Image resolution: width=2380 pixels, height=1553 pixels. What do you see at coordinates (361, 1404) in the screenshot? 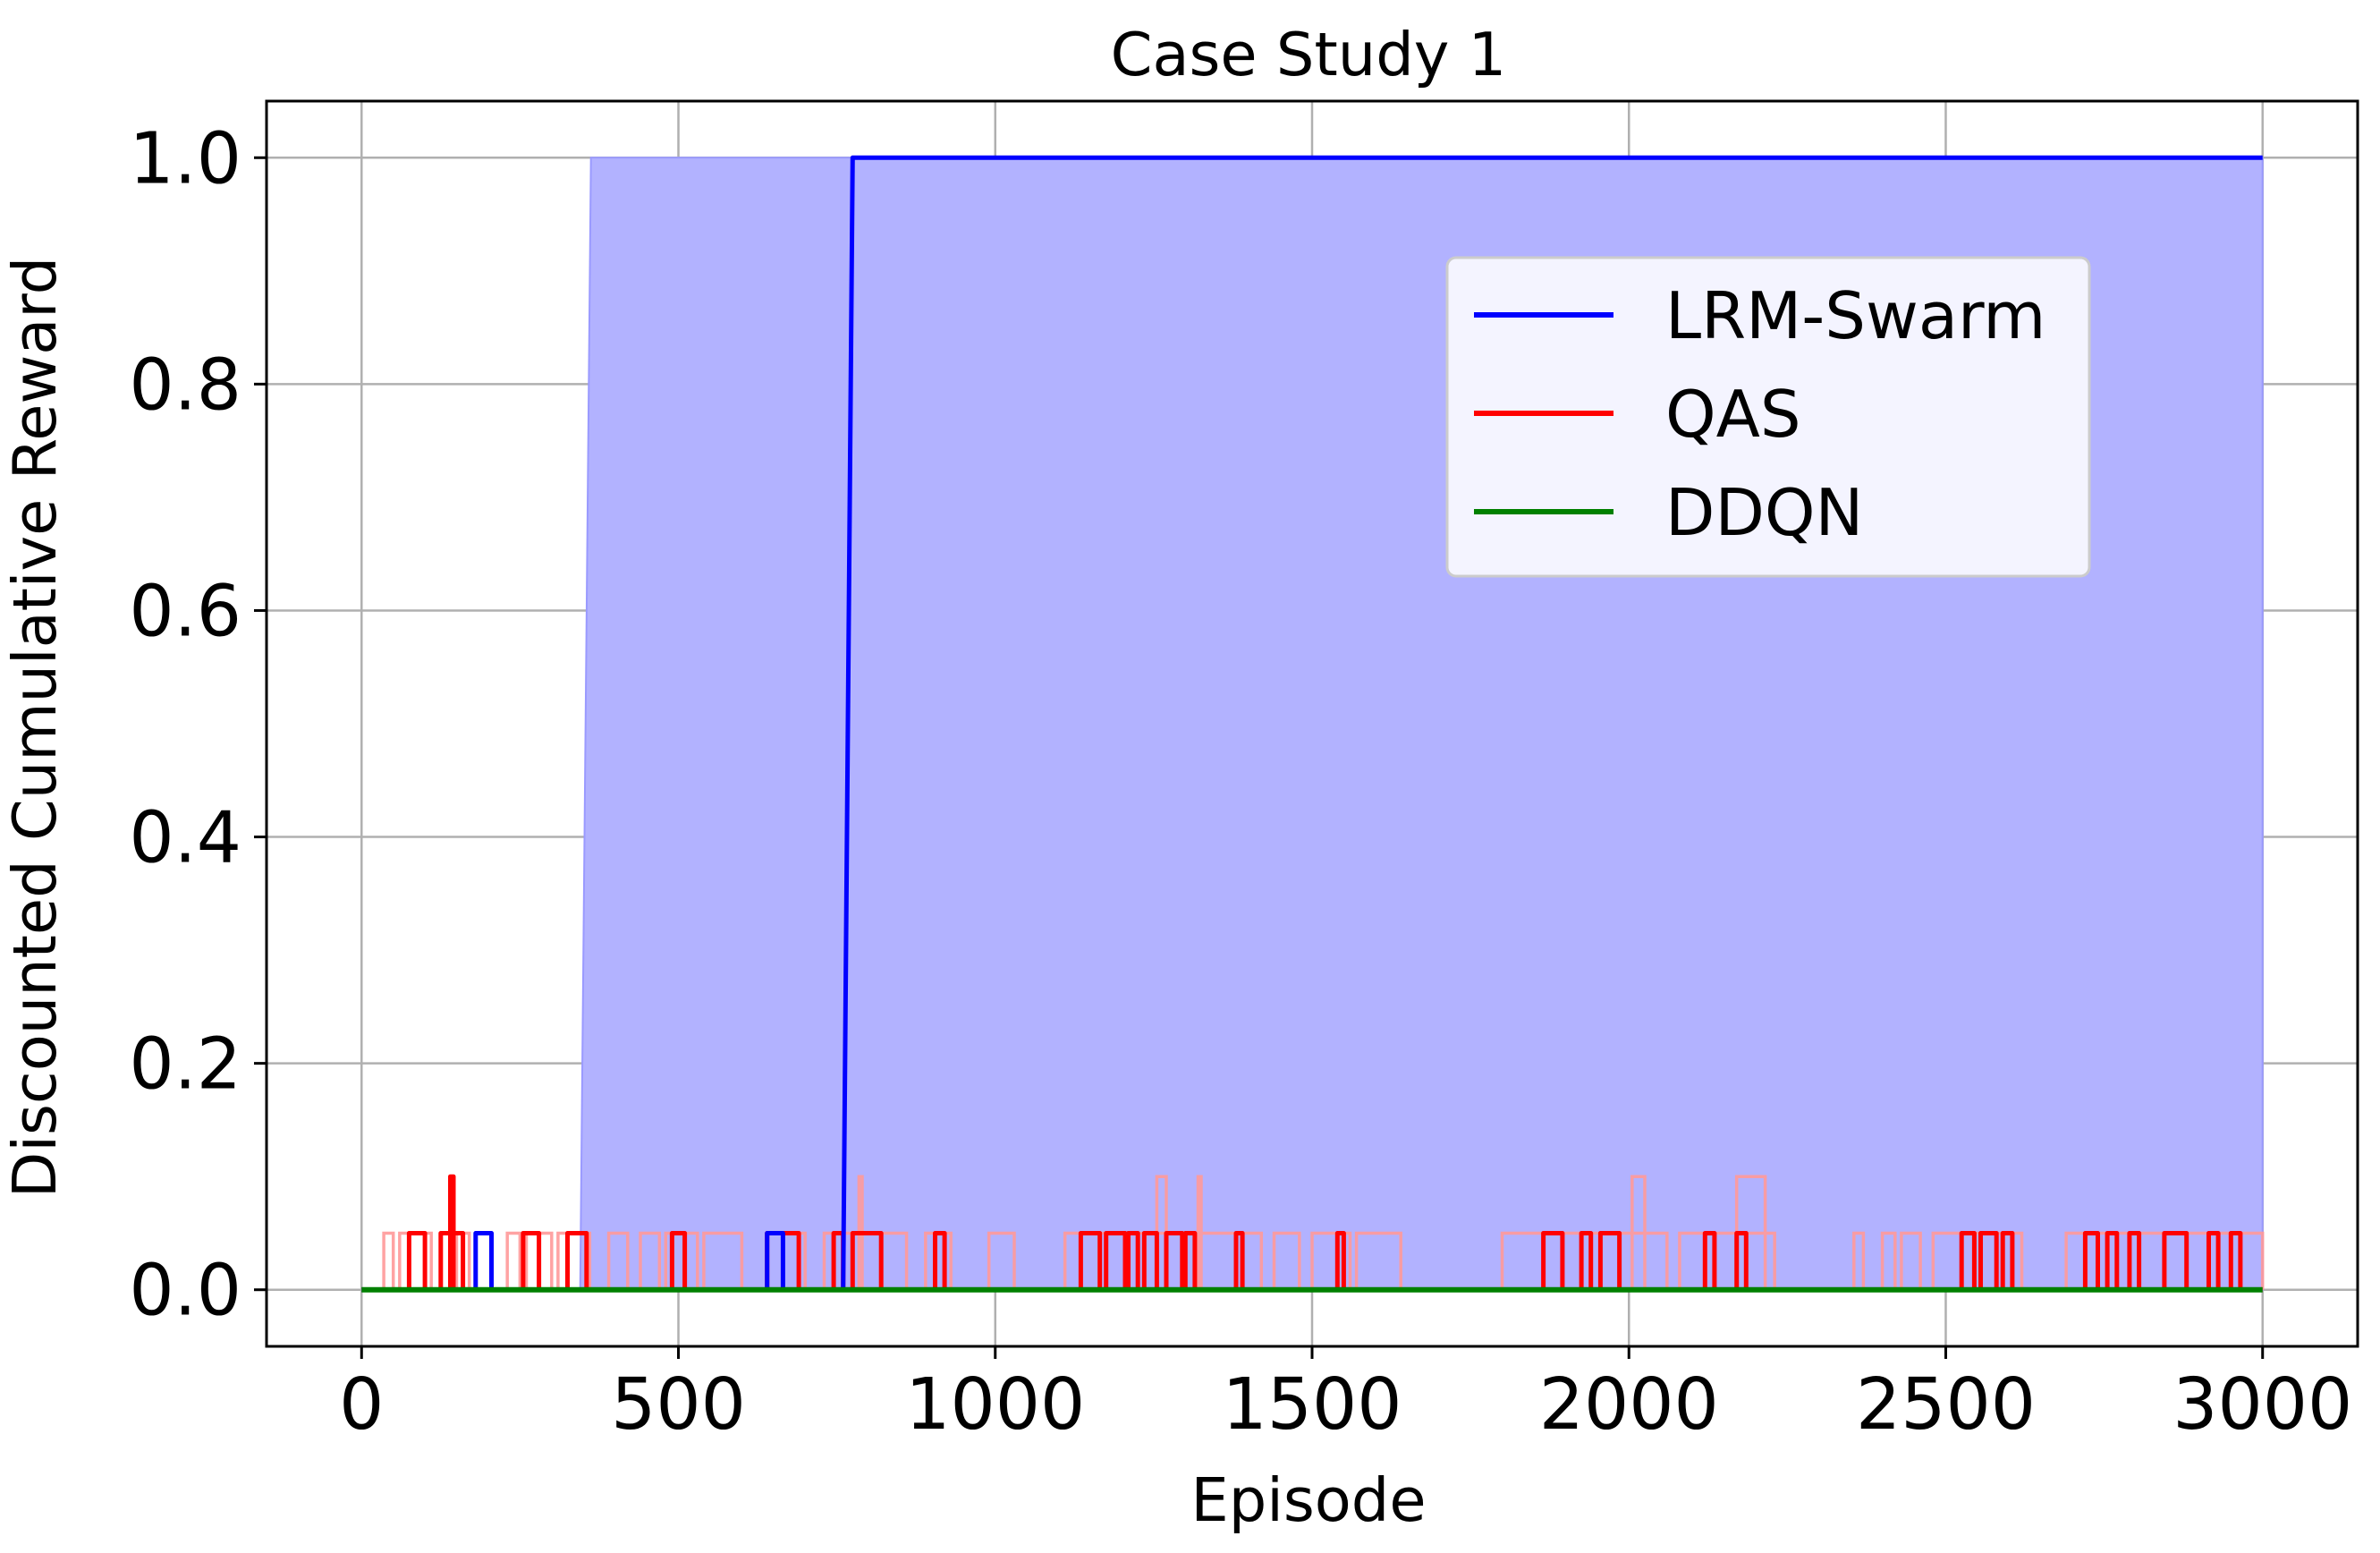
I see `x-tick-label: 0` at bounding box center [361, 1404].